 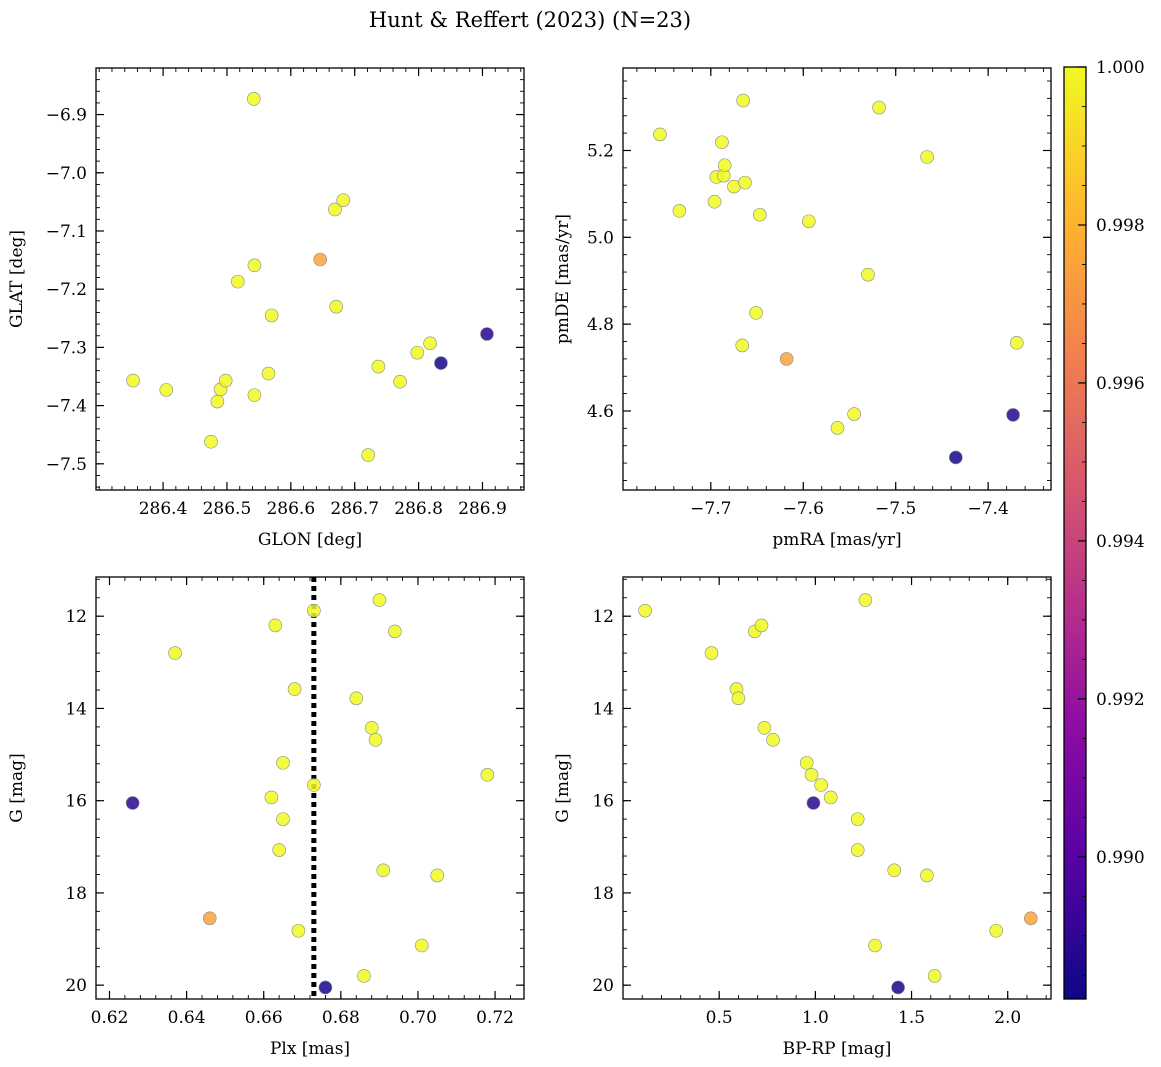 I want to click on colorbar-gradient, so click(x=1075, y=533).